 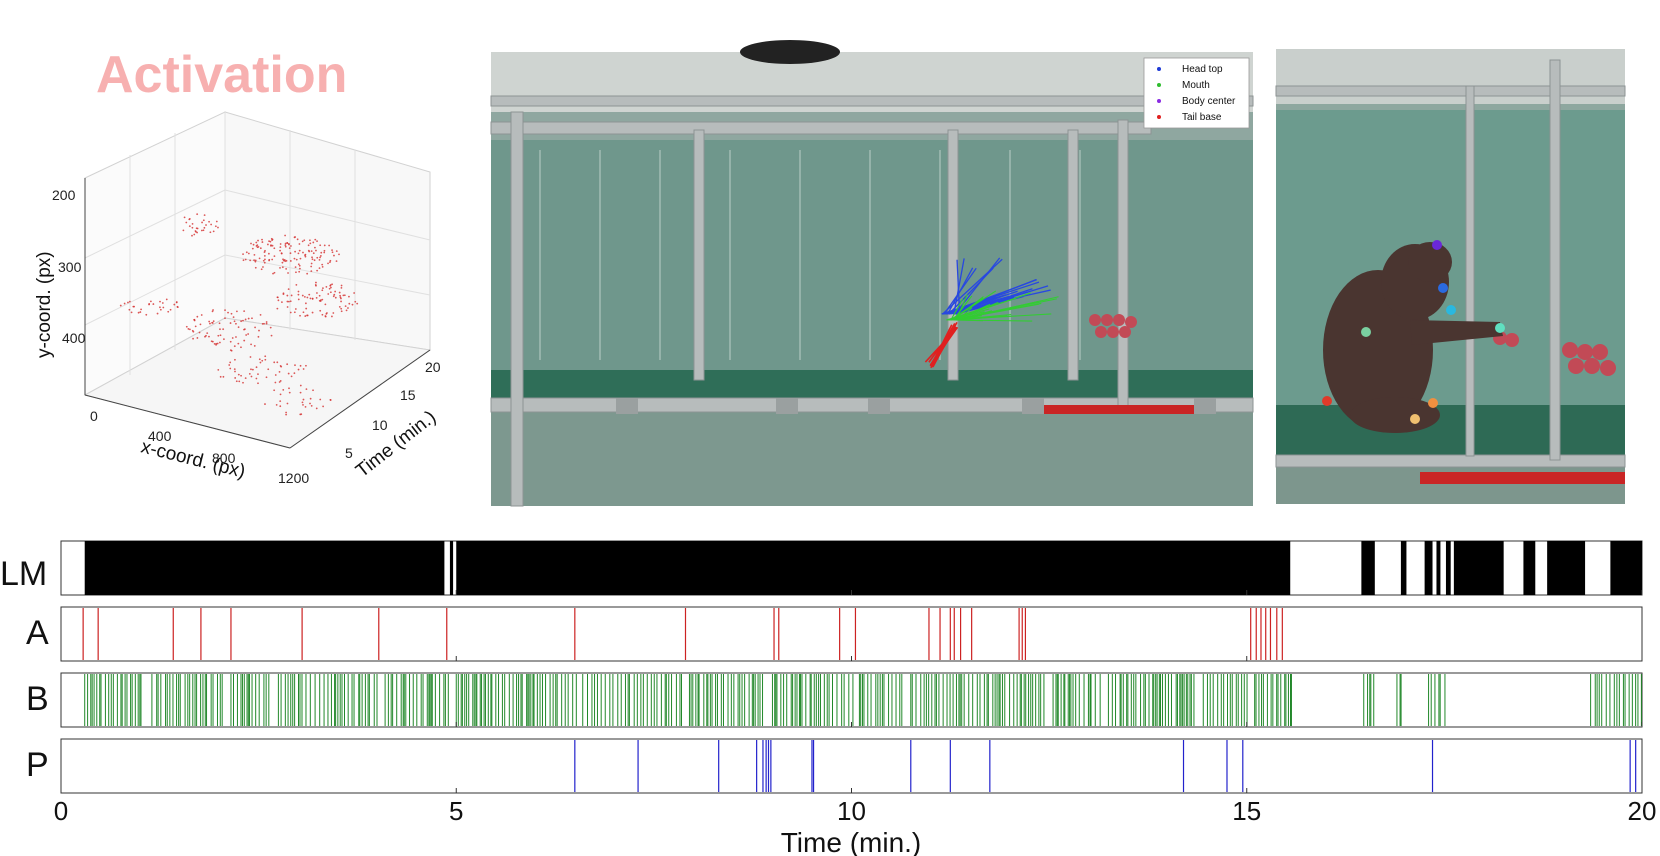 What do you see at coordinates (44, 304) in the screenshot?
I see `y-axis-title: y-coord. (px)` at bounding box center [44, 304].